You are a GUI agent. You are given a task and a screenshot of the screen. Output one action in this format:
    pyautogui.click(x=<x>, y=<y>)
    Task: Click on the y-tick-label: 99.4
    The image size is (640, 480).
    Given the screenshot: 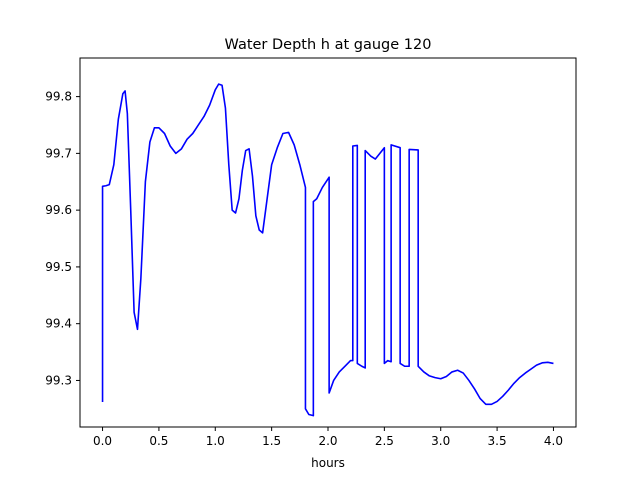 What is the action you would take?
    pyautogui.click(x=58, y=324)
    